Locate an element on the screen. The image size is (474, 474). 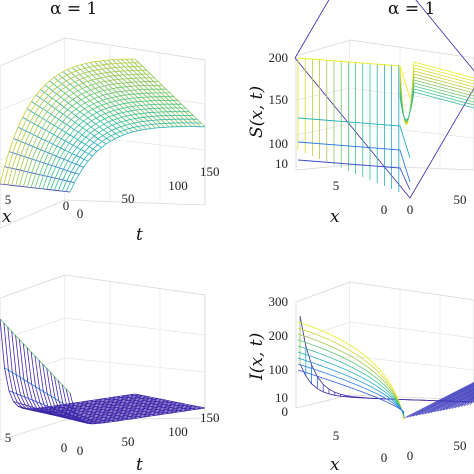
z-axis-label: I(x, t) is located at coordinates (257, 357).